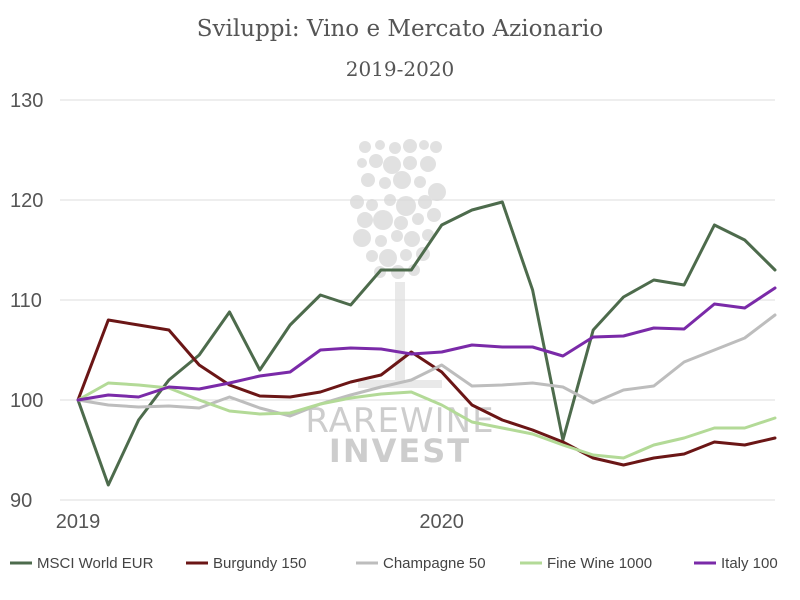  What do you see at coordinates (434, 563) in the screenshot?
I see `legend-label: Champagne 50` at bounding box center [434, 563].